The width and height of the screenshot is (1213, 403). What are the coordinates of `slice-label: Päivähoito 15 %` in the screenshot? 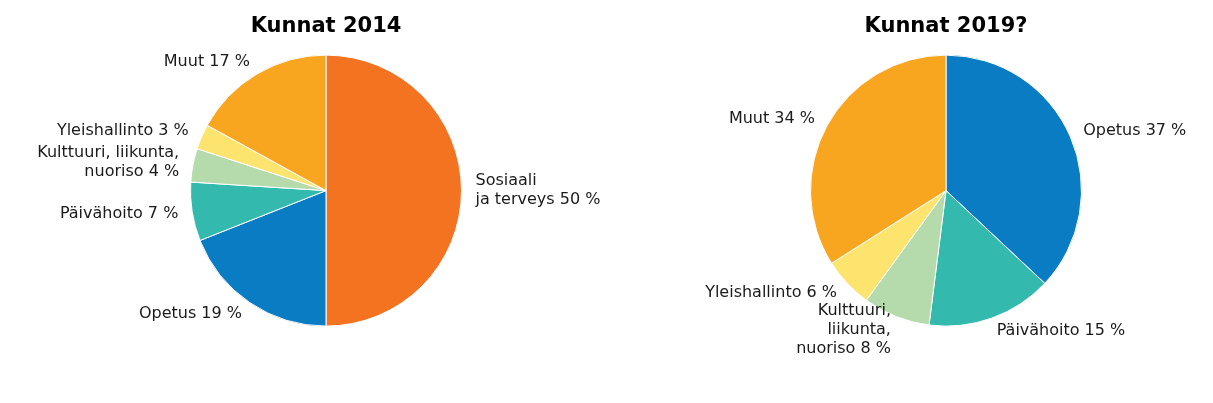 It's located at (1061, 330).